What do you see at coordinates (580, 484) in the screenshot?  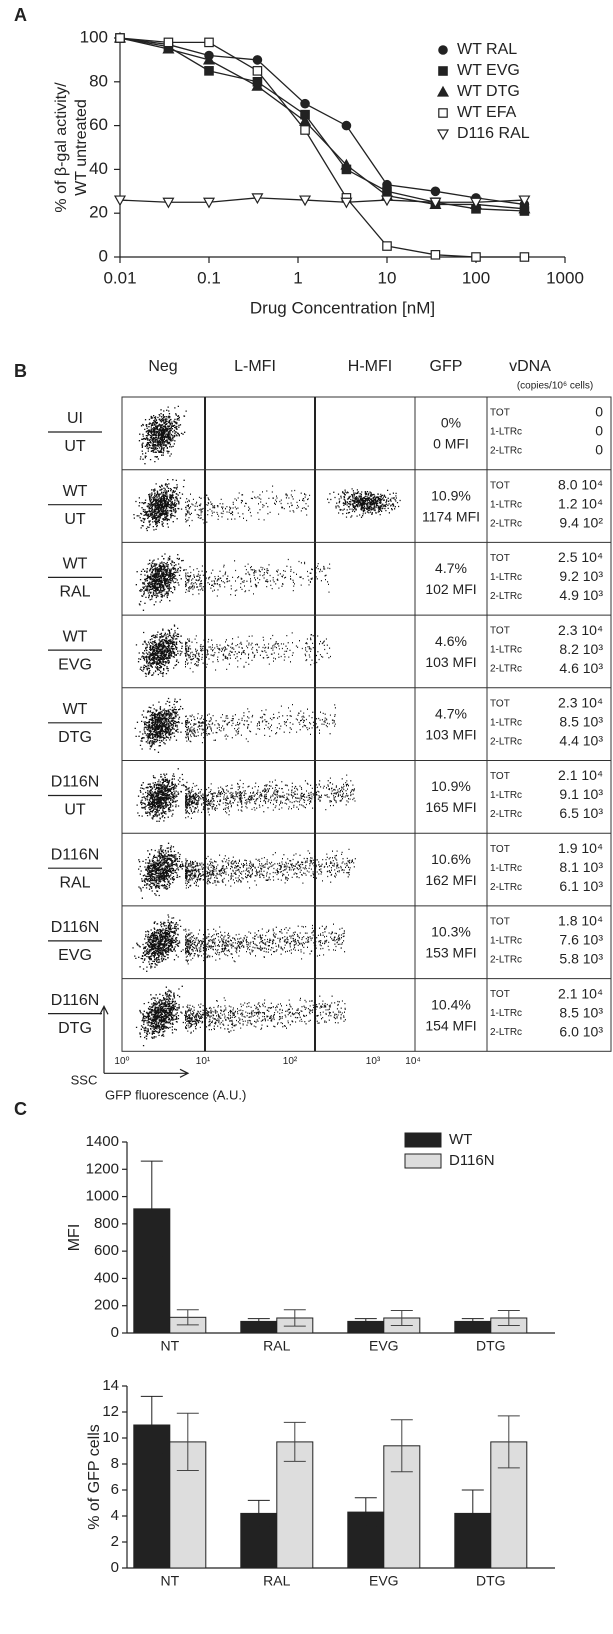 I see `vdna-value: 8.0 10⁴` at bounding box center [580, 484].